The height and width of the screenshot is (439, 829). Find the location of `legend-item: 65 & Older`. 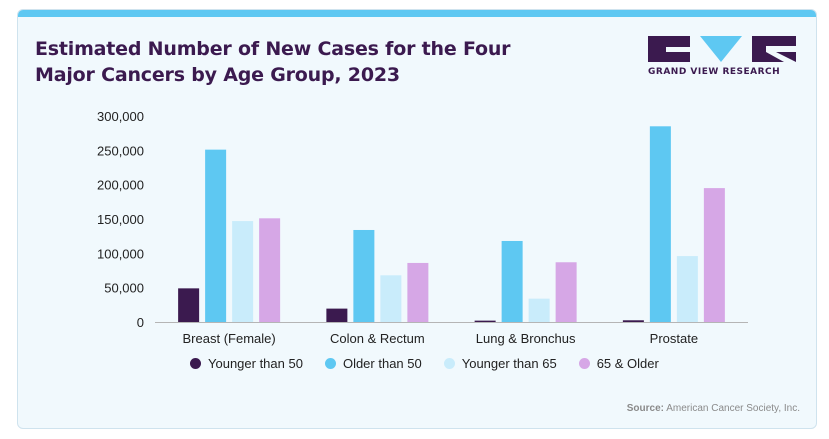

legend-item: 65 & Older is located at coordinates (618, 363).